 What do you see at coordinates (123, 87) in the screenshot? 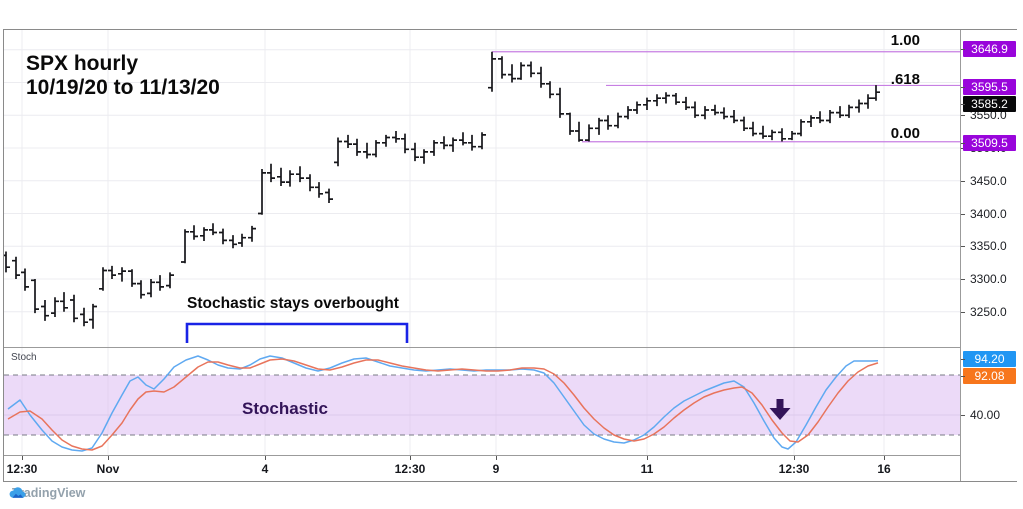
I see `chart-title-line2: 10/19/20 to 11/13/20` at bounding box center [123, 87].